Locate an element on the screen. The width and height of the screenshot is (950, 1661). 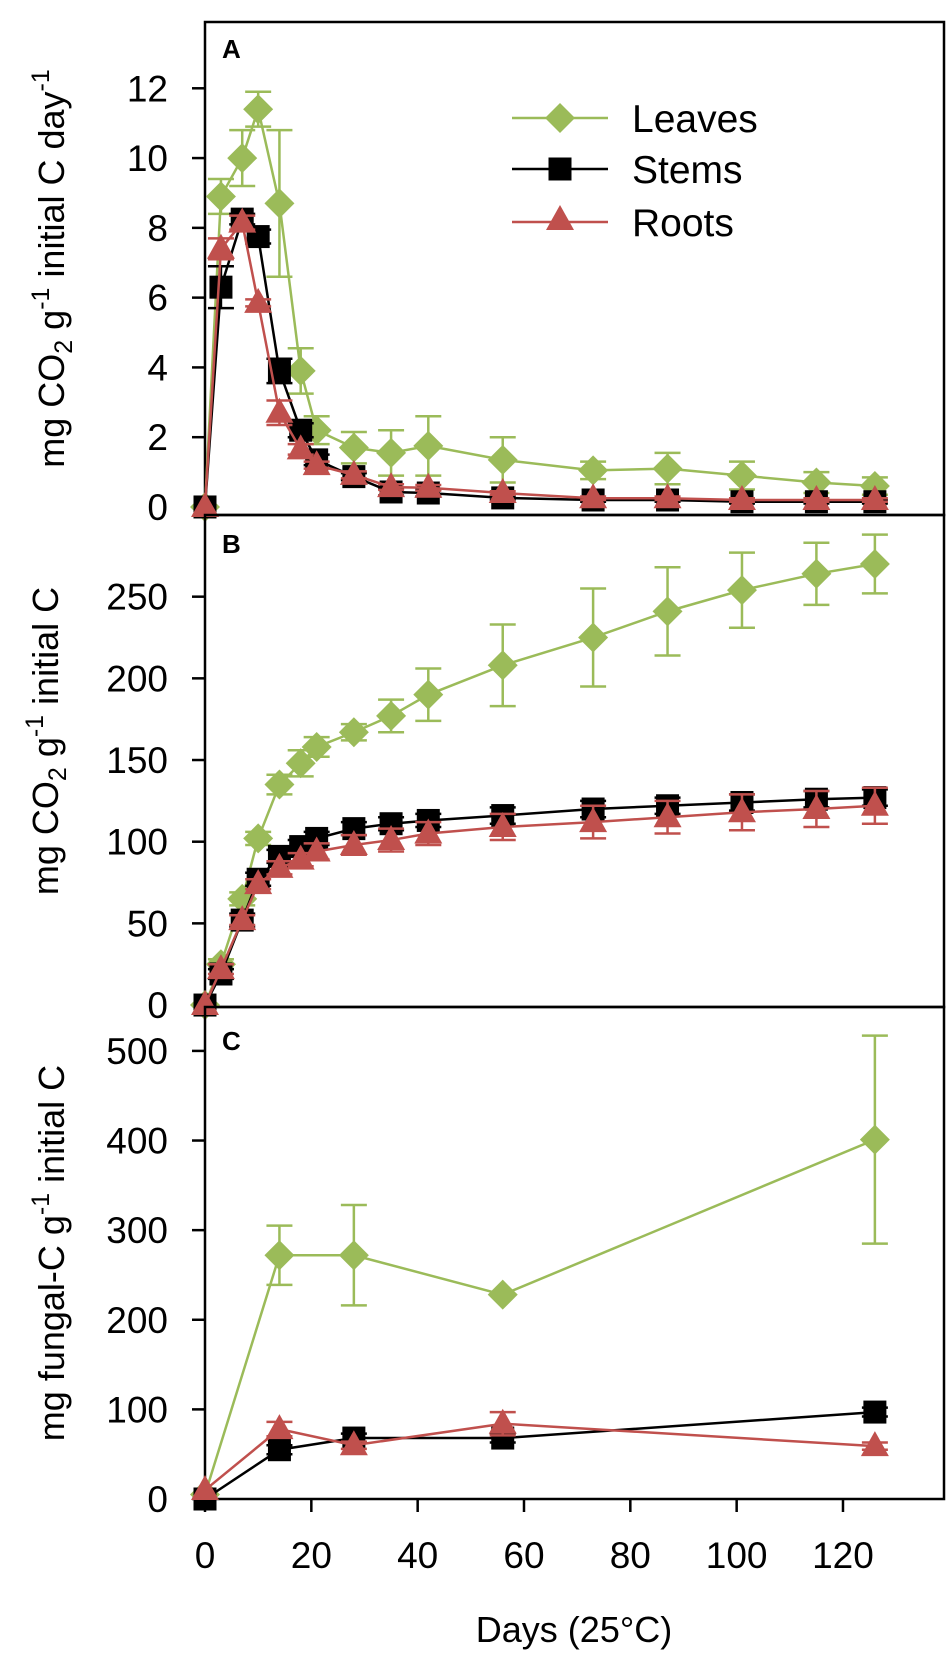
series-stems is located at coordinates (540, 901).